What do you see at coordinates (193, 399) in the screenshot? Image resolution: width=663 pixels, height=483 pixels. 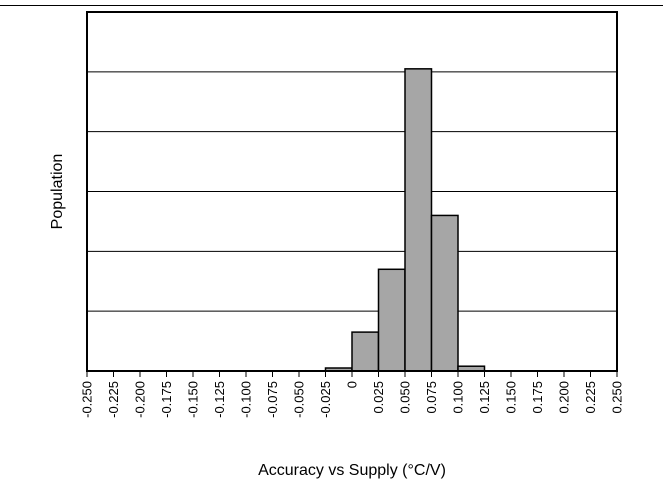 I see `x-tick-label: -0.150` at bounding box center [193, 399].